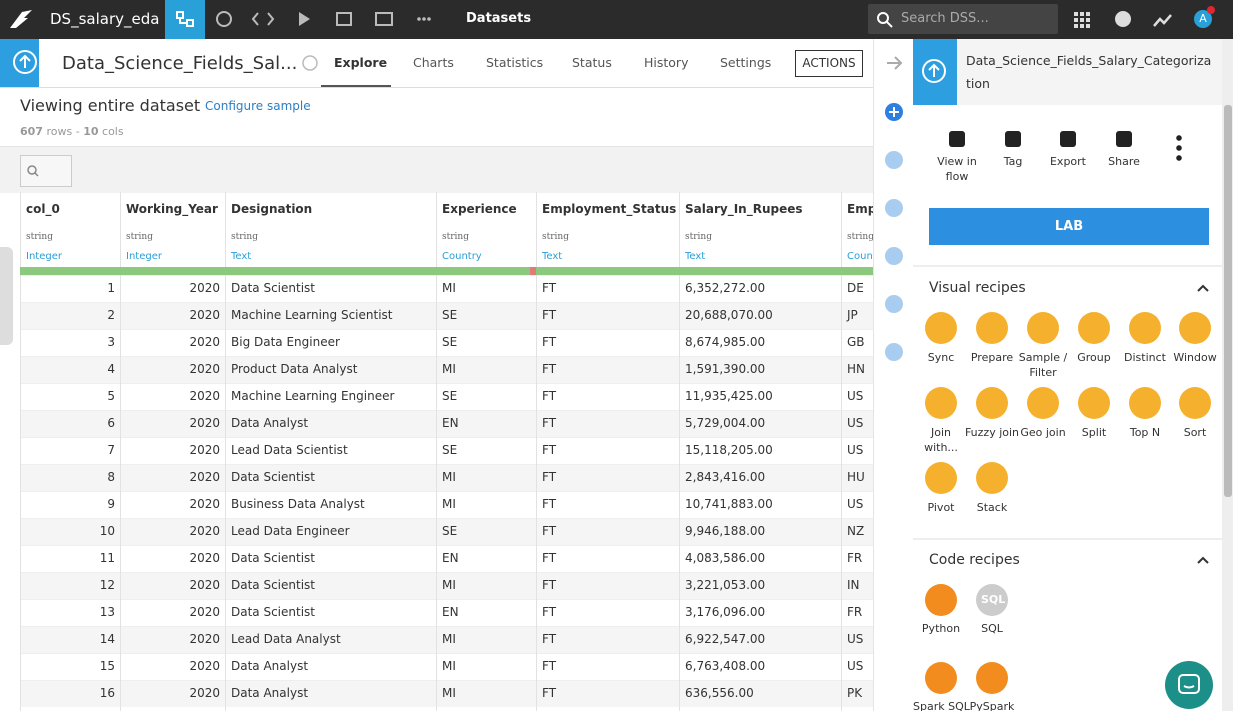  Describe the element at coordinates (666, 62) in the screenshot. I see `tab: History` at that location.